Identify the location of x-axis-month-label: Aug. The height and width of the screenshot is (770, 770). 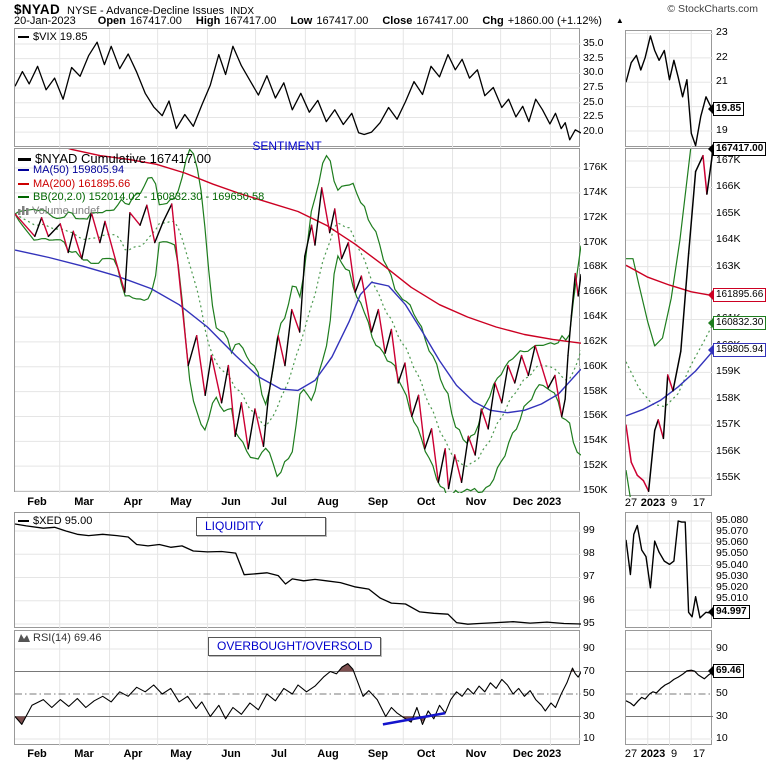
(328, 754).